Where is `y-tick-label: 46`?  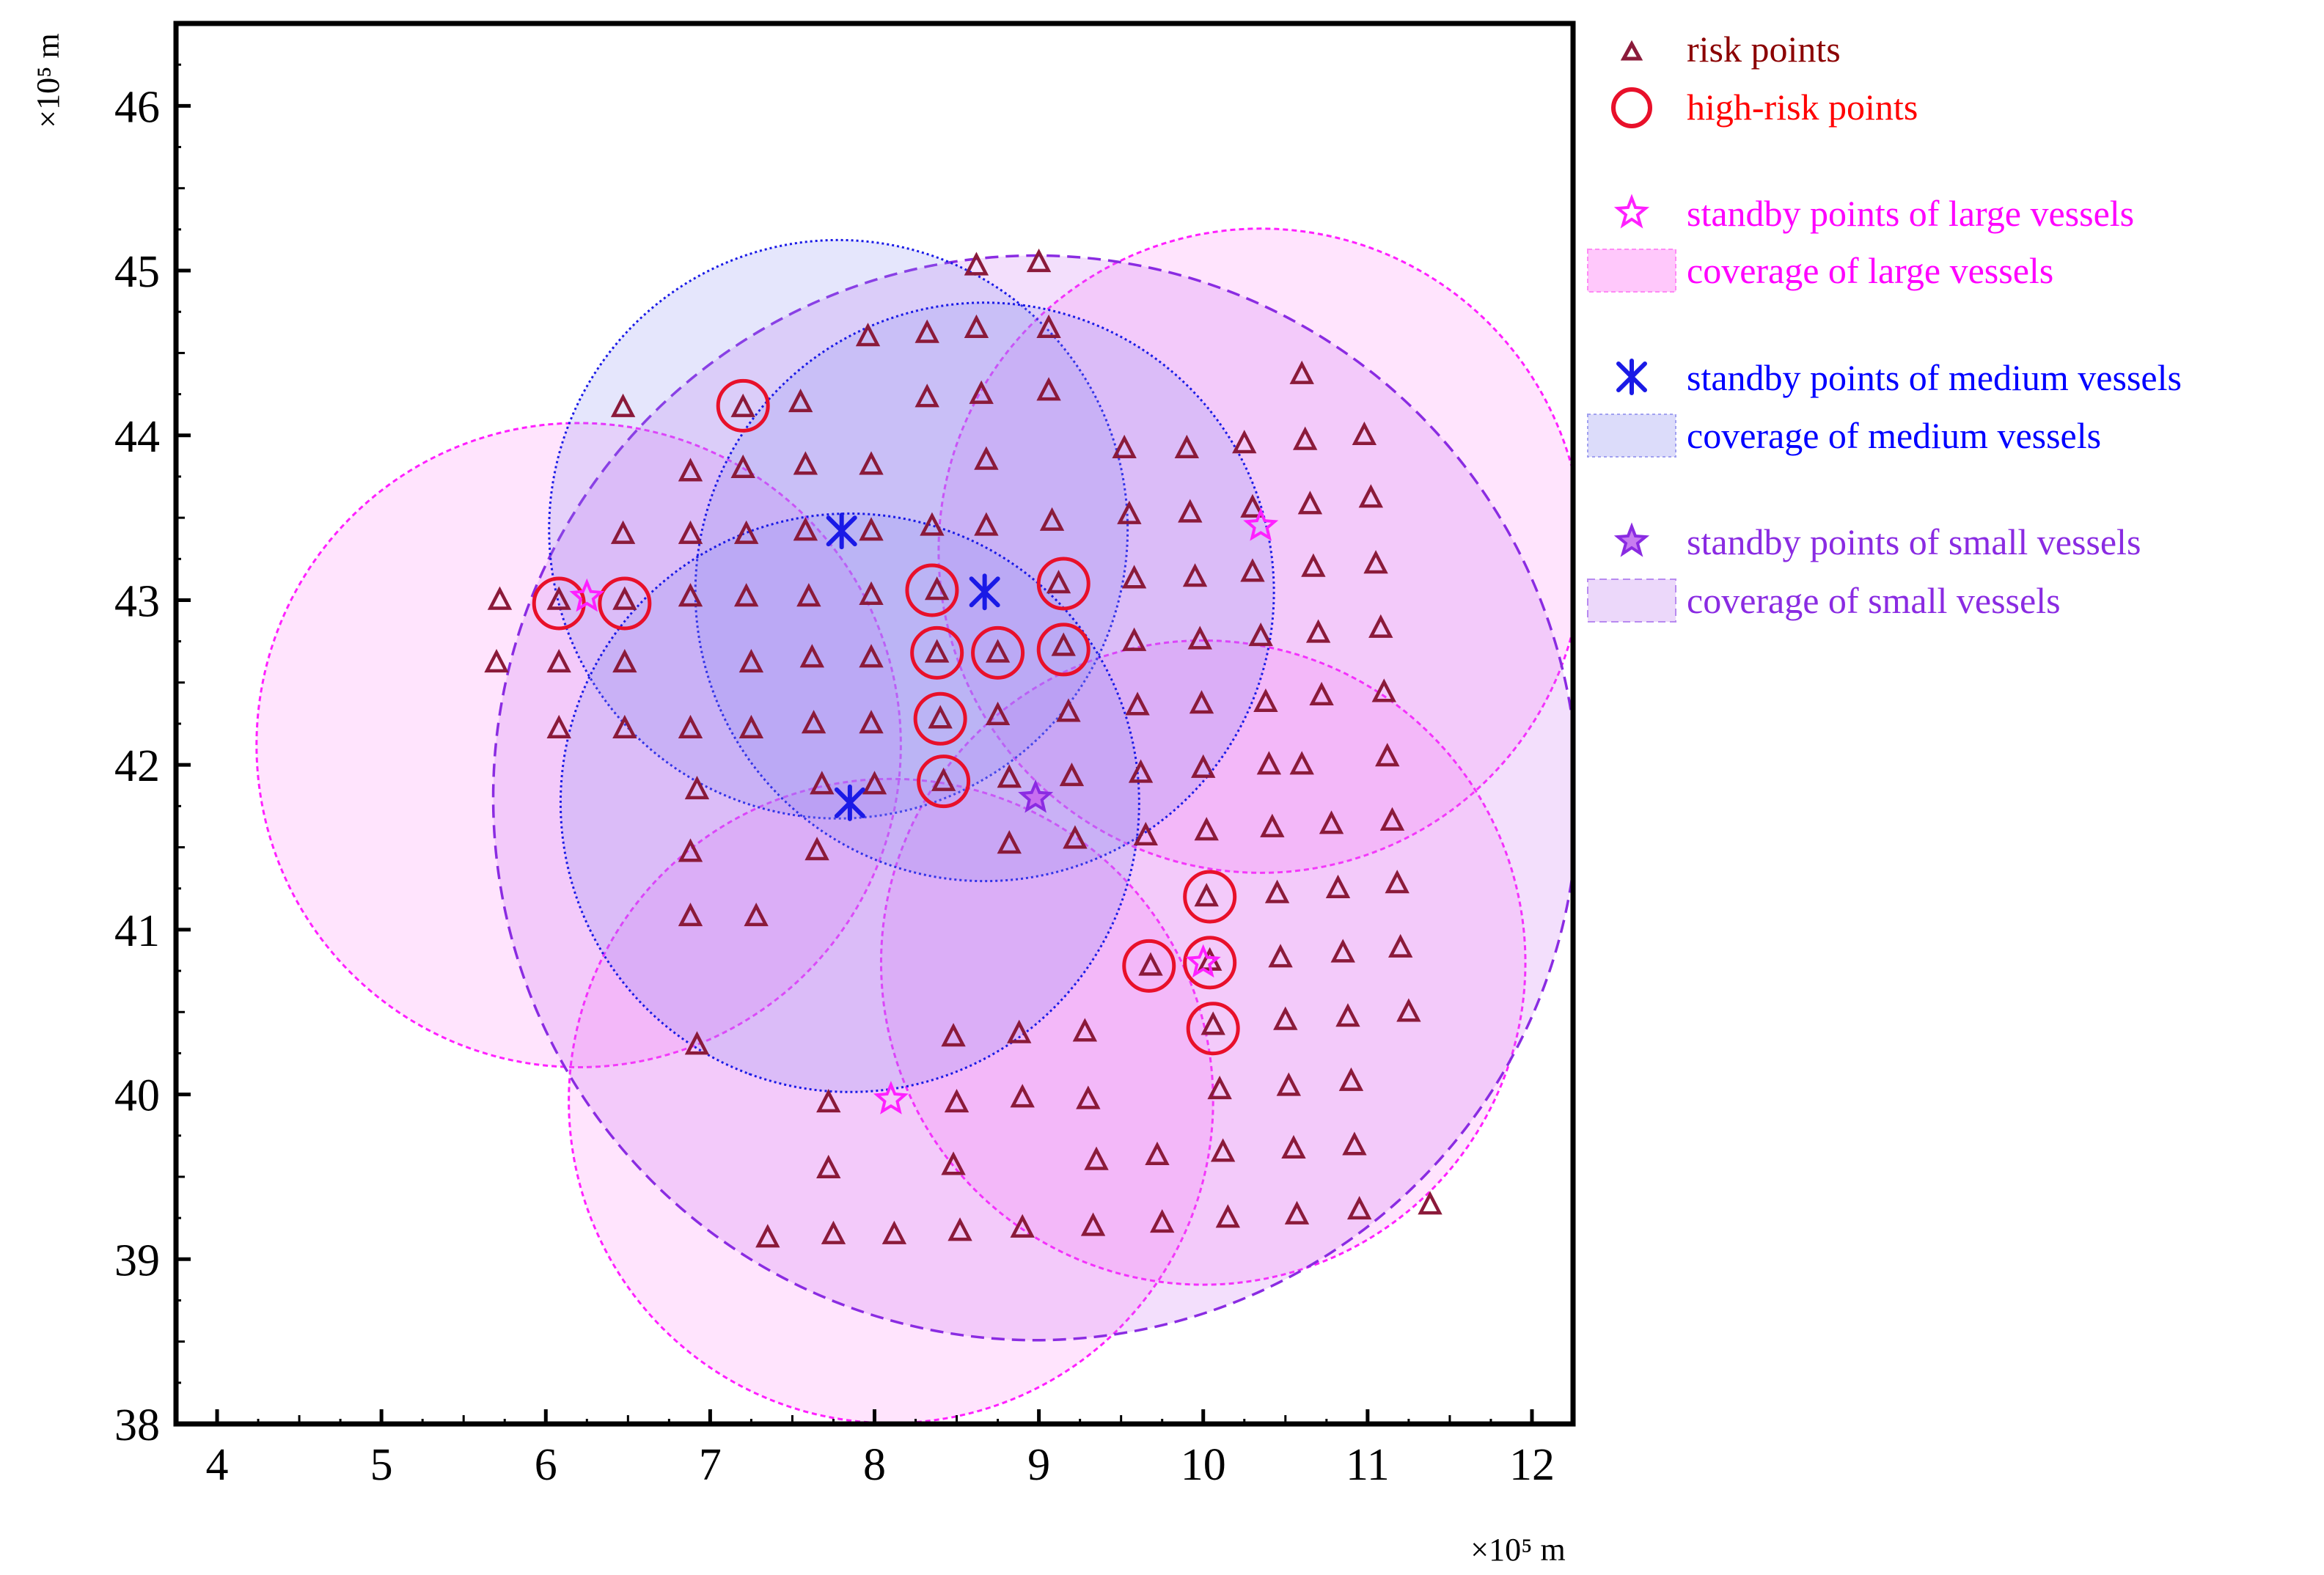
y-tick-label: 46 is located at coordinates (137, 107).